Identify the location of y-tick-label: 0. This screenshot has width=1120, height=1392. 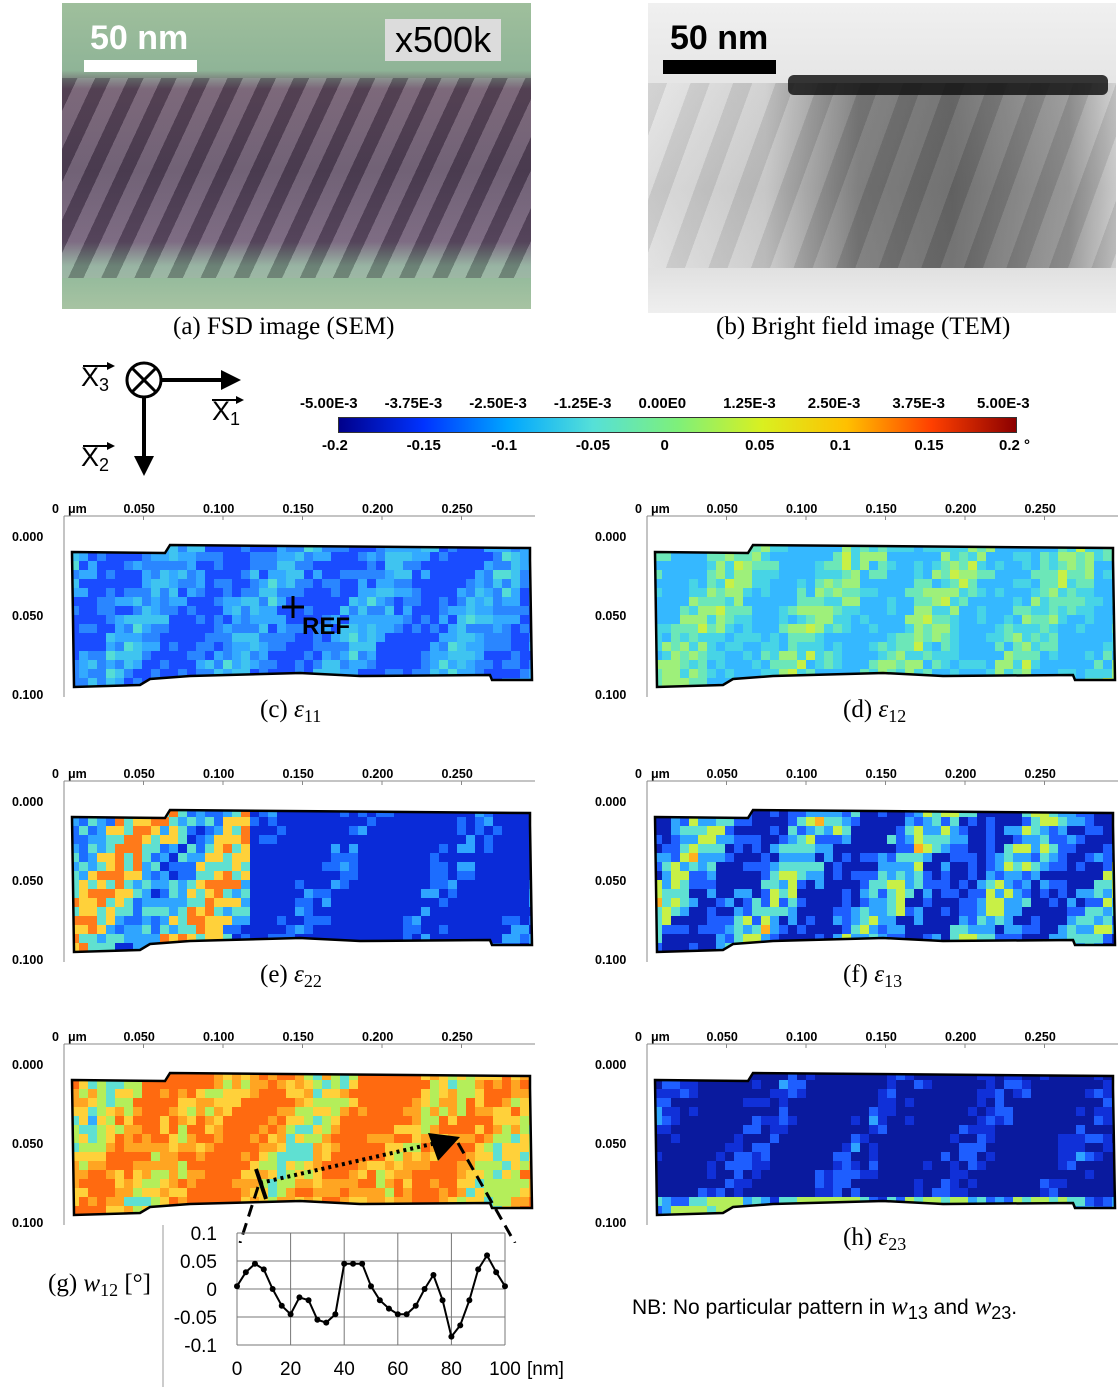
(211, 1290).